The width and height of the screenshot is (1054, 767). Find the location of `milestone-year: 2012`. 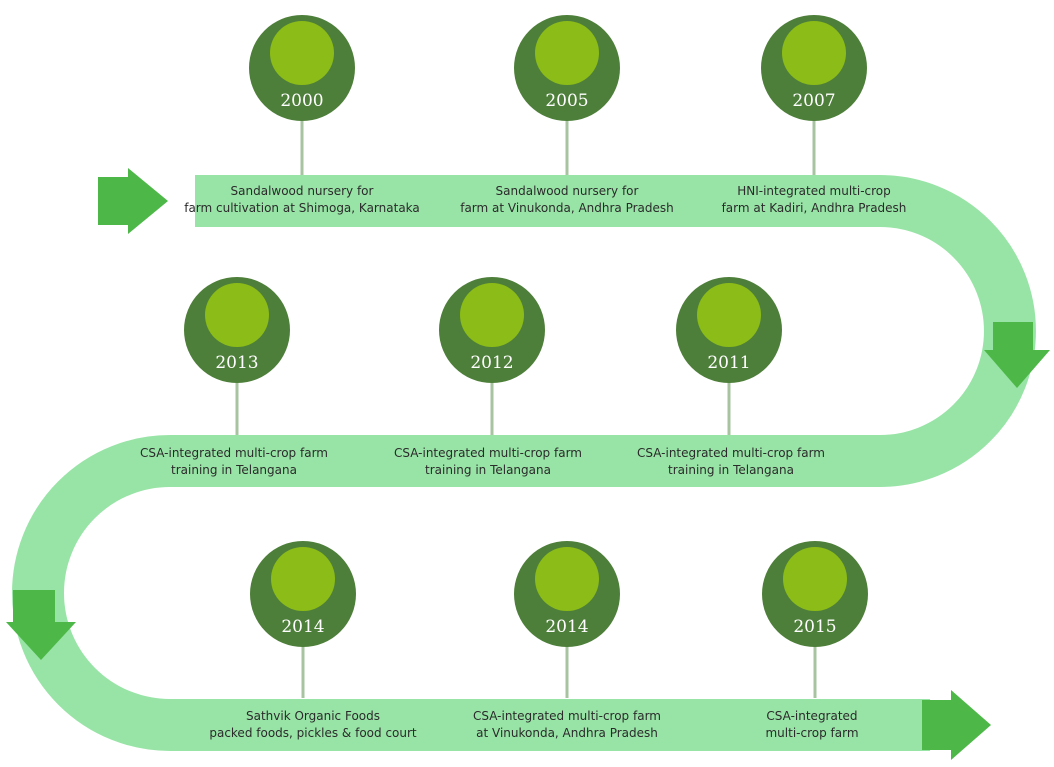

milestone-year: 2012 is located at coordinates (491, 363).